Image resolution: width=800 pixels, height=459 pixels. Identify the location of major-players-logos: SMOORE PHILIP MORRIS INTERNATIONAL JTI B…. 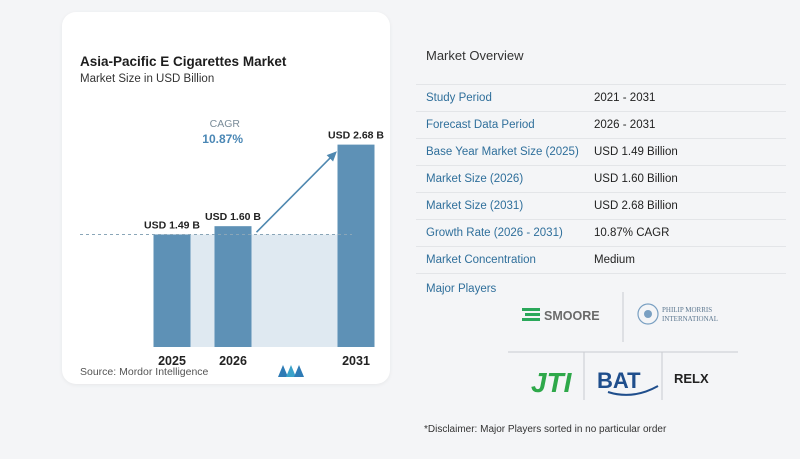
(623, 346).